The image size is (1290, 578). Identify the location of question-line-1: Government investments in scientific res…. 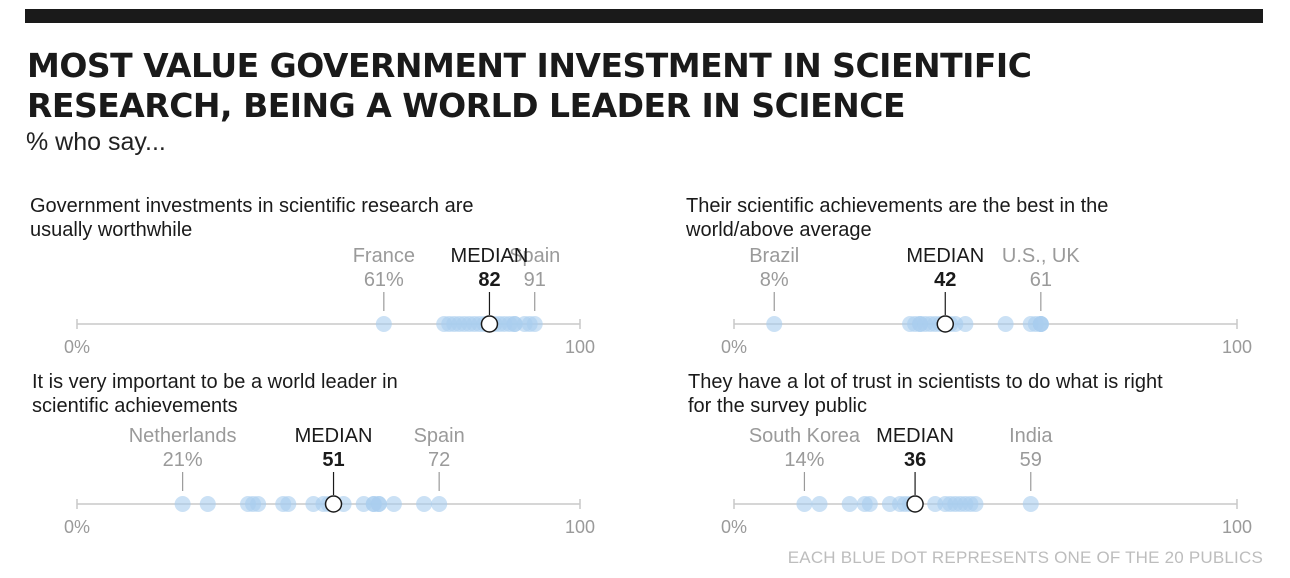
(252, 206).